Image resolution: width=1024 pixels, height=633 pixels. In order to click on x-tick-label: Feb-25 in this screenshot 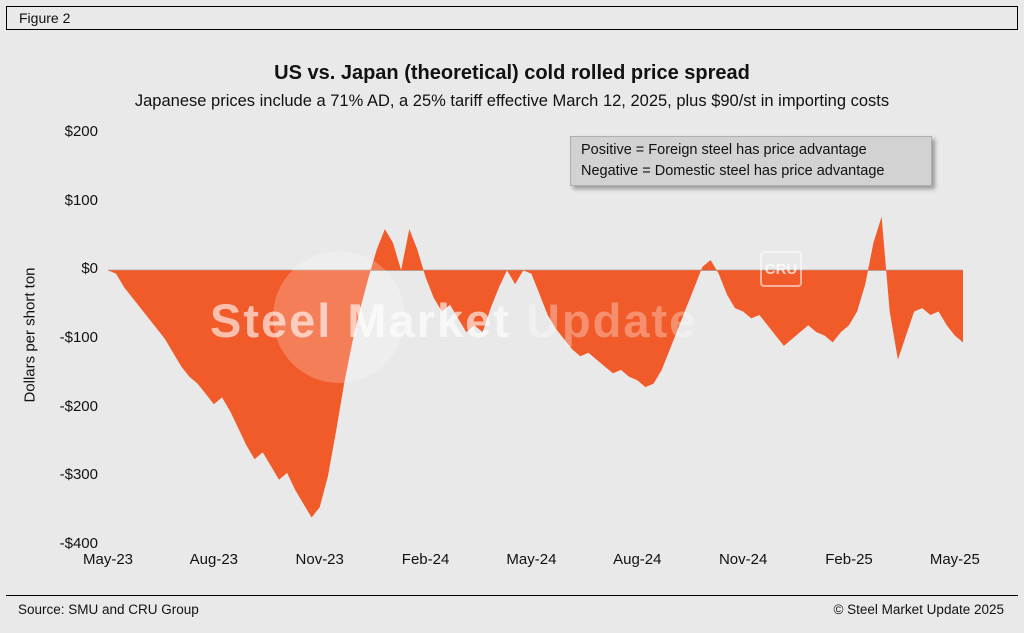, I will do `click(849, 559)`.